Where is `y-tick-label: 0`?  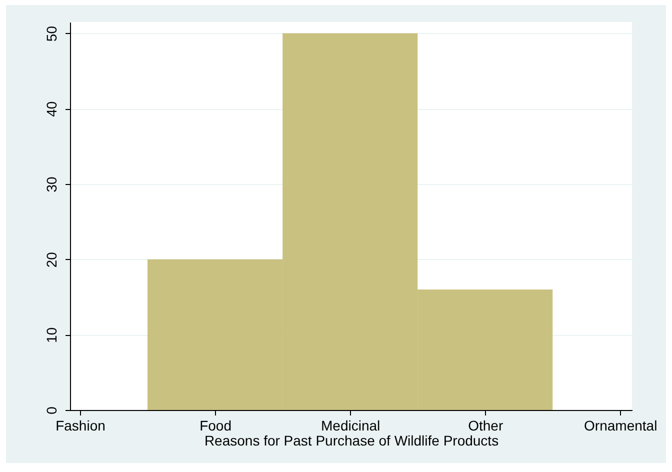
y-tick-label: 0 is located at coordinates (52, 410).